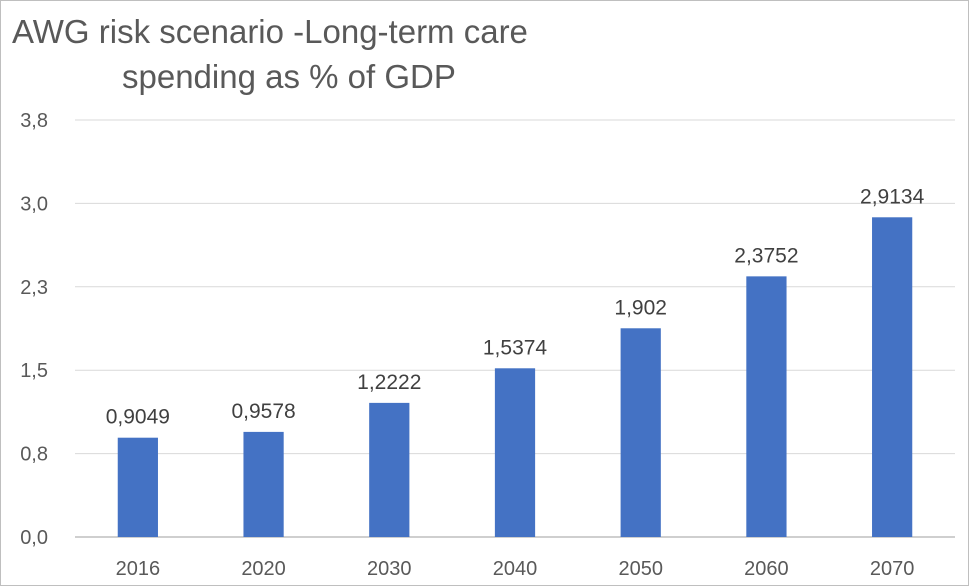 The width and height of the screenshot is (969, 586). I want to click on y-tick-label: 0,8, so click(34, 455).